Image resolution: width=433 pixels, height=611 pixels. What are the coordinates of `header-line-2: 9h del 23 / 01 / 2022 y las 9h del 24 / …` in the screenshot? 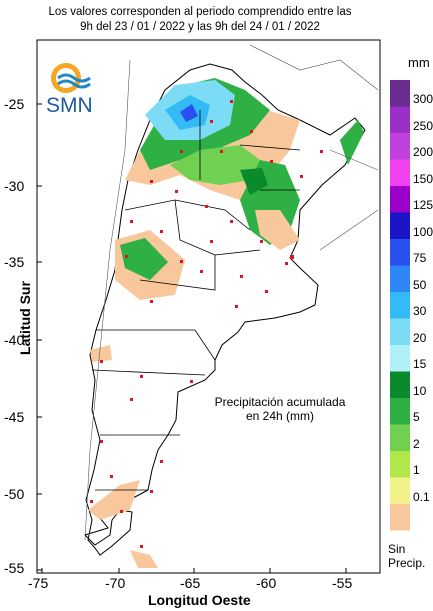 It's located at (200, 27).